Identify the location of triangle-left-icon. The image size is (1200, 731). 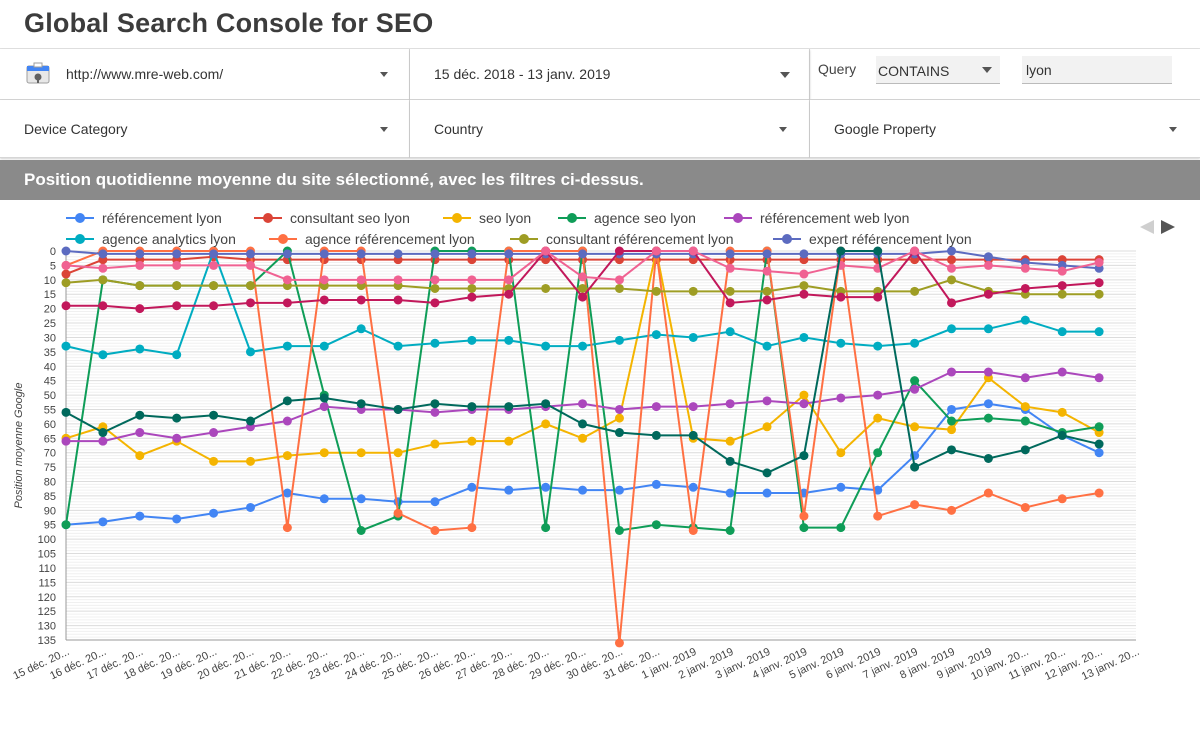
(1147, 227).